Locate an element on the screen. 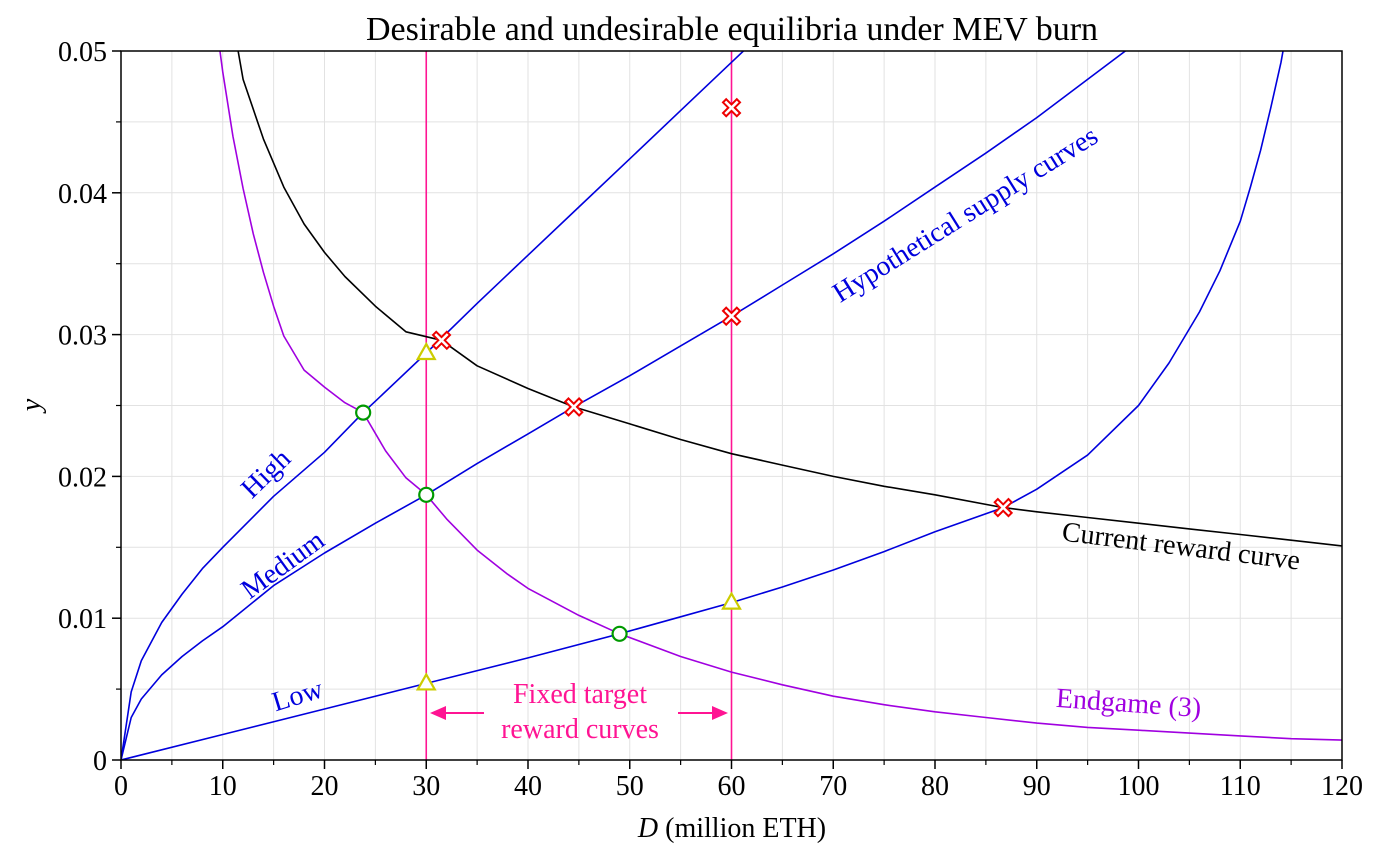  x-tick-label: 40 is located at coordinates (528, 786).